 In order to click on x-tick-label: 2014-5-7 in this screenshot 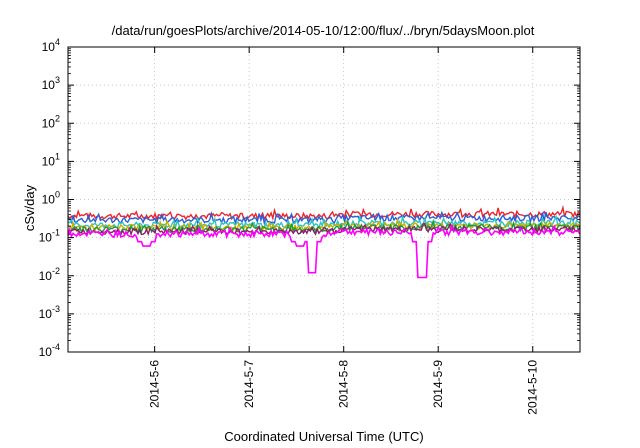, I will do `click(249, 384)`.